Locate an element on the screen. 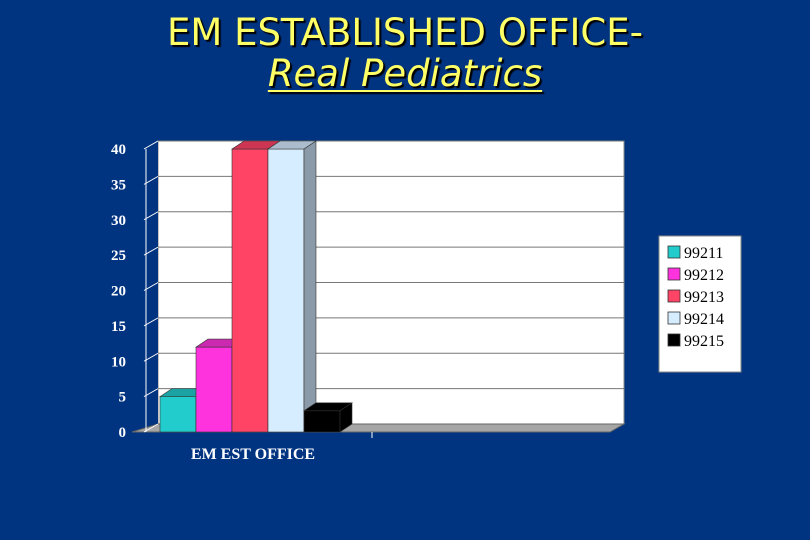 The height and width of the screenshot is (540, 810). legend-label: 99213 is located at coordinates (704, 297).